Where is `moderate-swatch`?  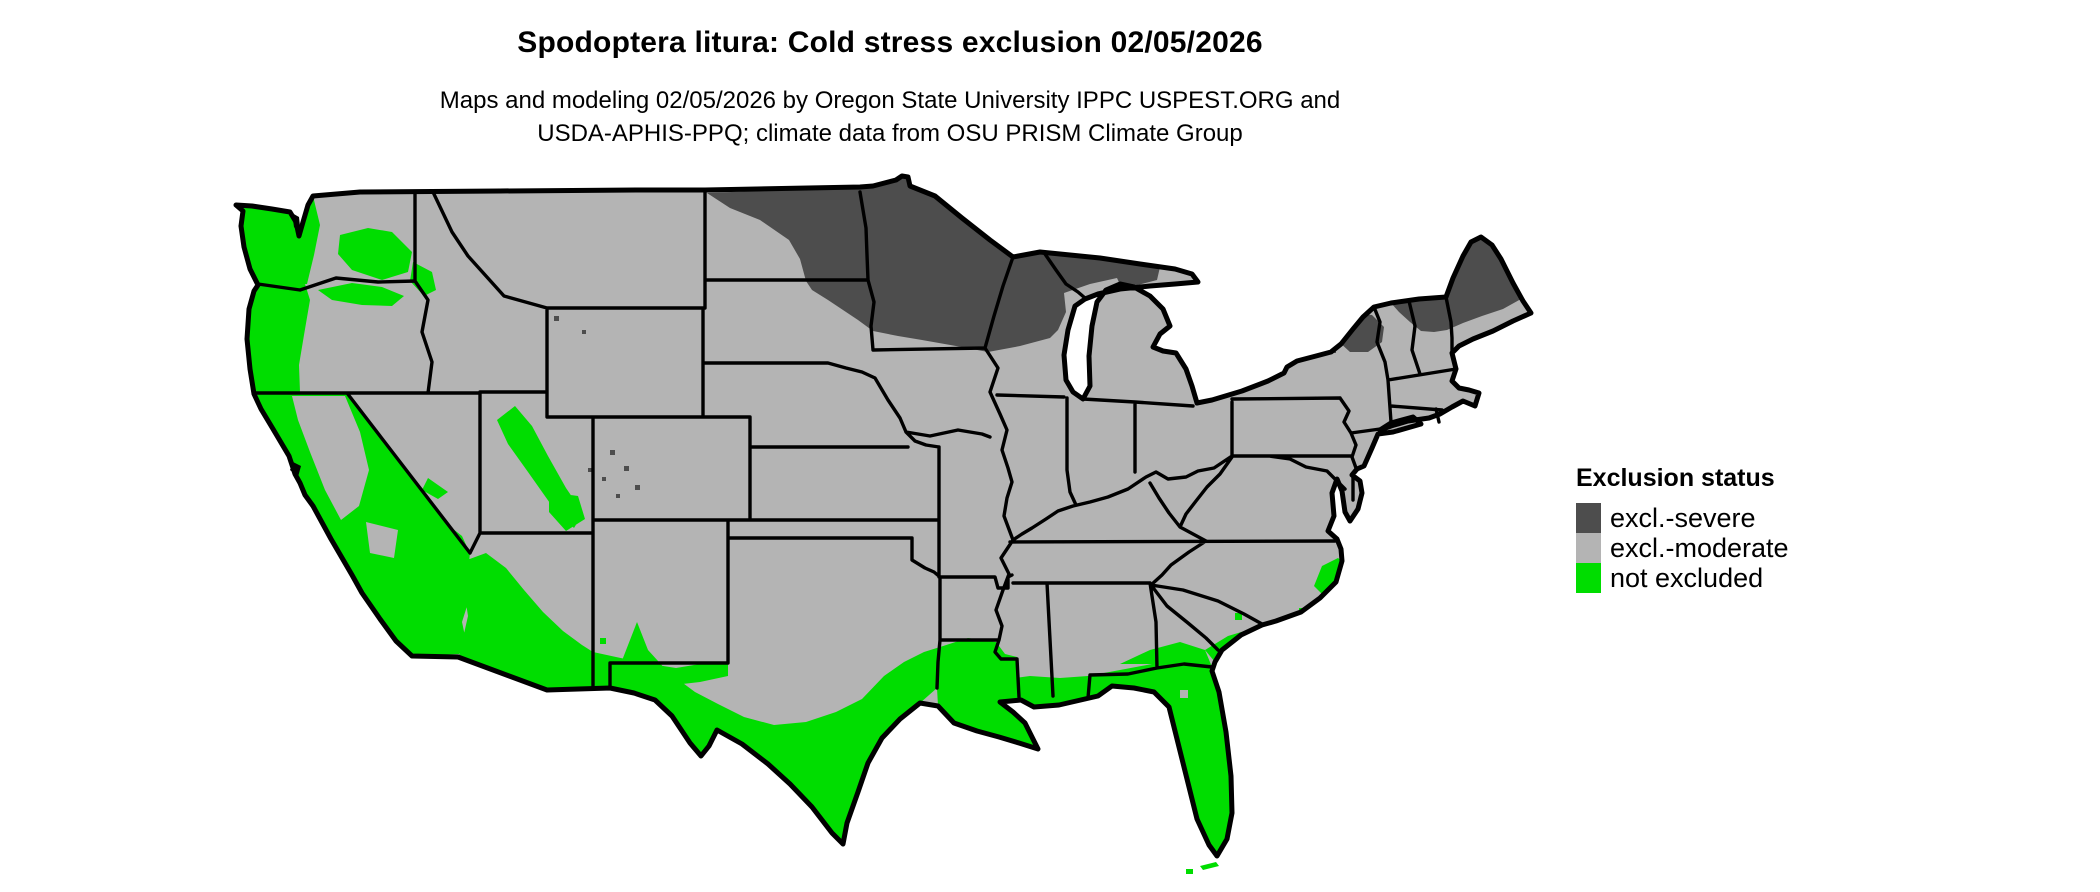 moderate-swatch is located at coordinates (1588, 548).